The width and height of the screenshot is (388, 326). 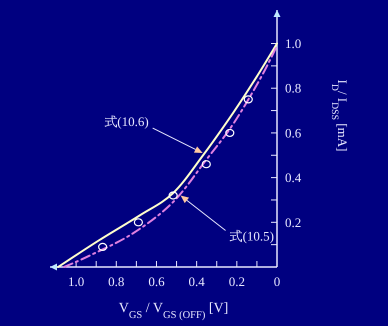 What do you see at coordinates (293, 88) in the screenshot?
I see `y-tick-label: 0.8` at bounding box center [293, 88].